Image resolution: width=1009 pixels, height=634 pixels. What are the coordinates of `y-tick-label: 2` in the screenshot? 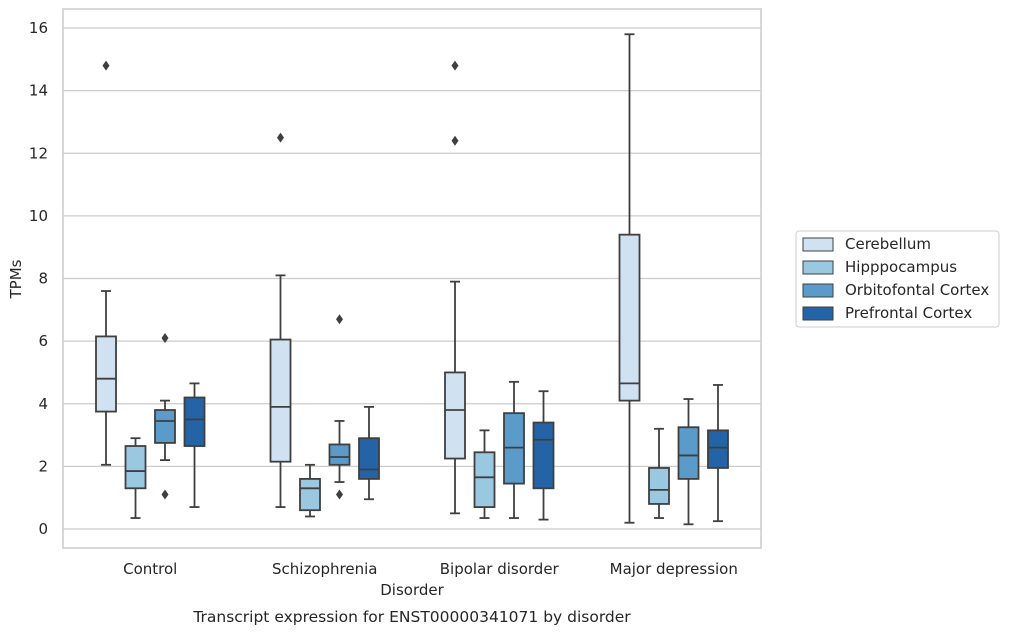 It's located at (43, 466).